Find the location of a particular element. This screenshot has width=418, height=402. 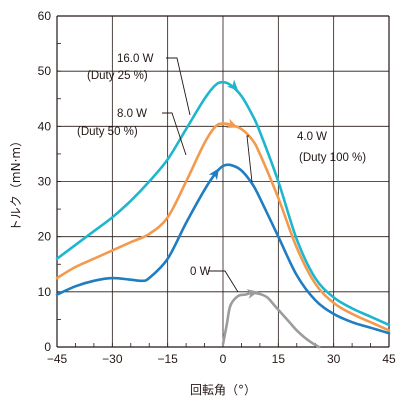

x-tick-label: 30 is located at coordinates (334, 359).